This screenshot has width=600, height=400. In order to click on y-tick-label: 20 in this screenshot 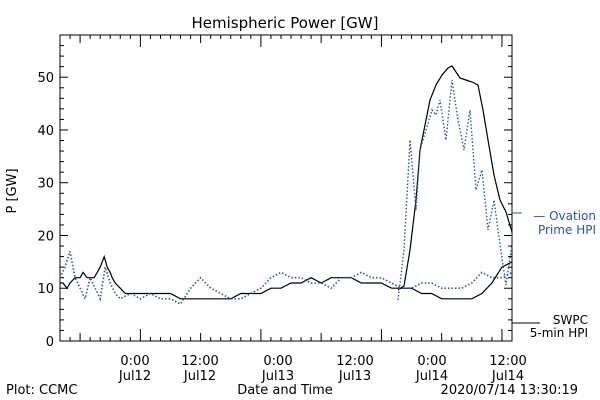, I will do `click(45, 236)`.